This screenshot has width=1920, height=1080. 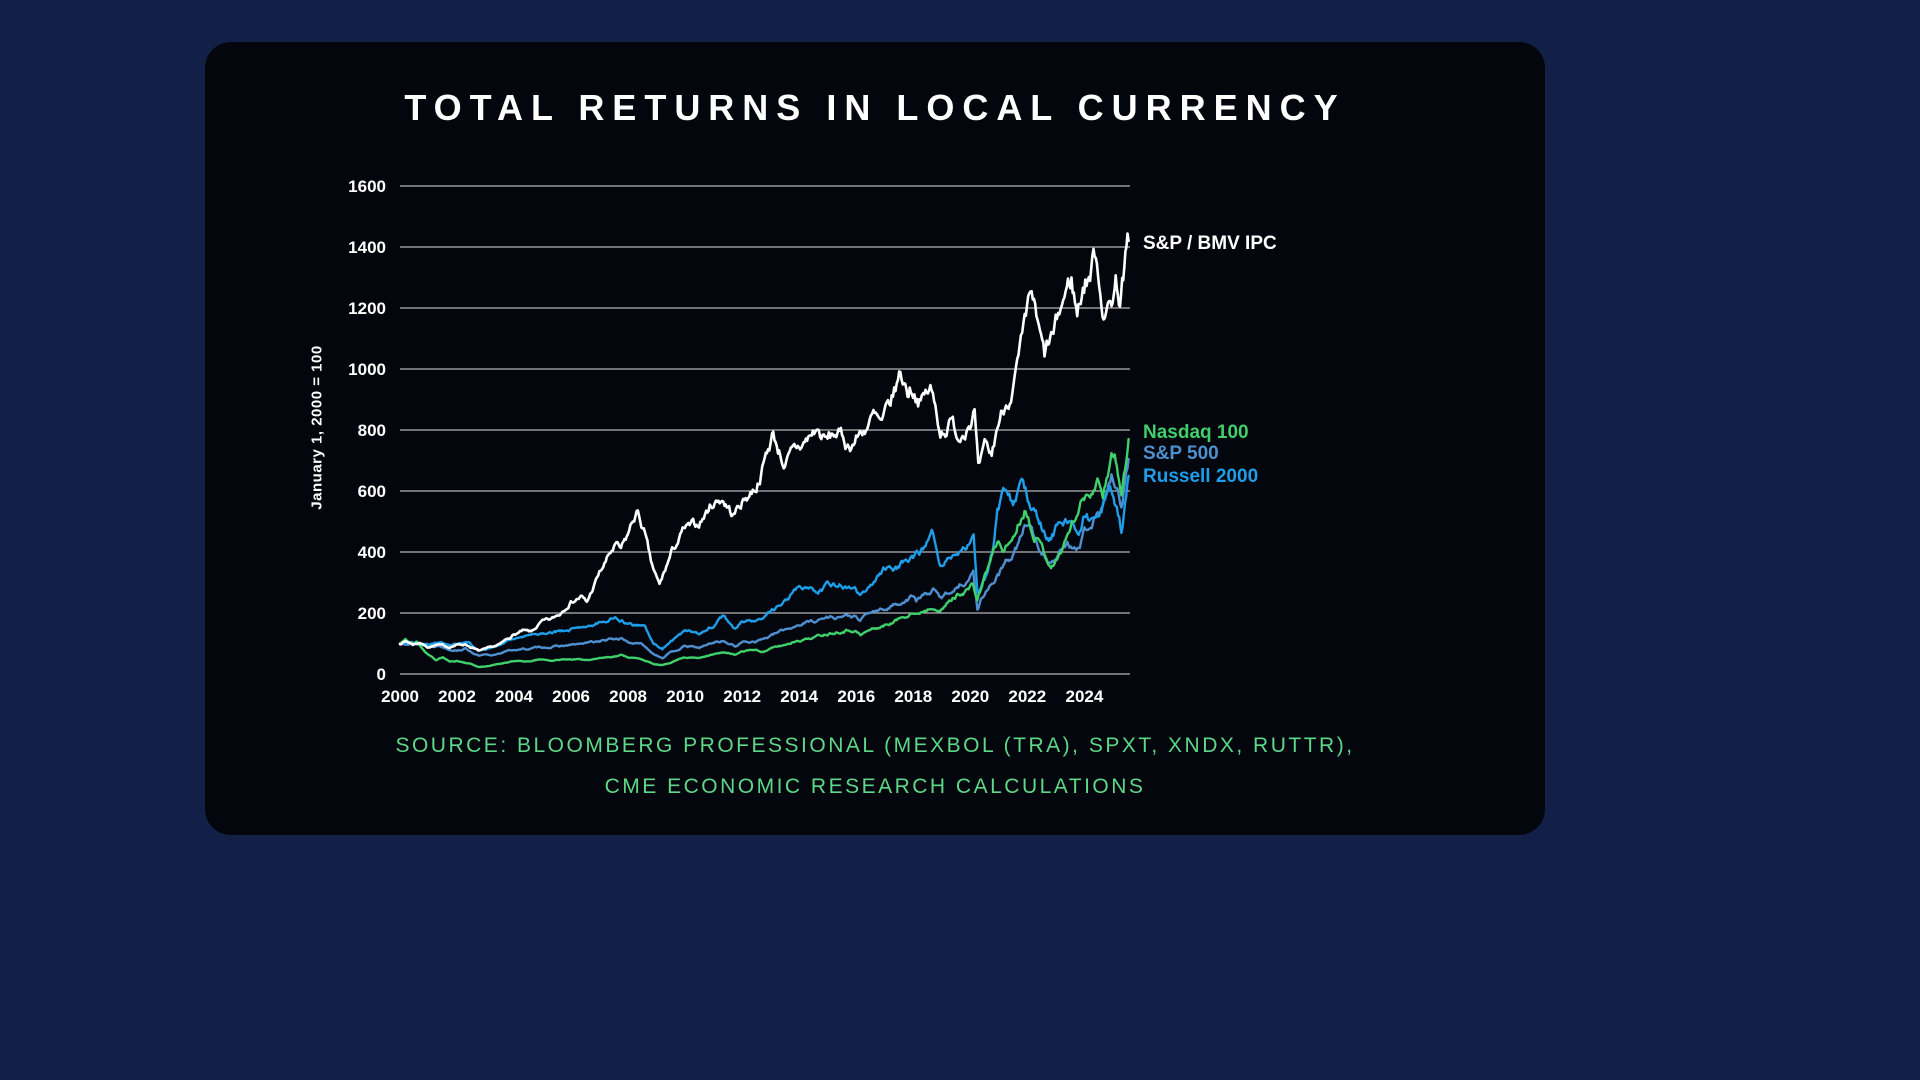 I want to click on y-axis-title: January 1, 2000 = 100, so click(x=317, y=427).